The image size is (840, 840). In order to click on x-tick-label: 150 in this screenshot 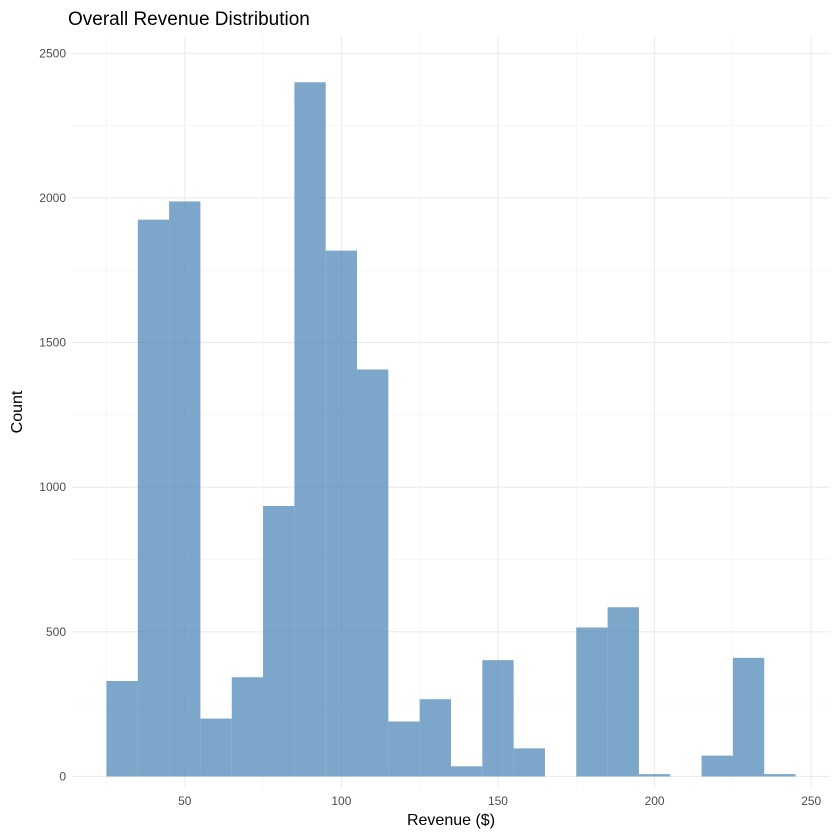, I will do `click(498, 801)`.